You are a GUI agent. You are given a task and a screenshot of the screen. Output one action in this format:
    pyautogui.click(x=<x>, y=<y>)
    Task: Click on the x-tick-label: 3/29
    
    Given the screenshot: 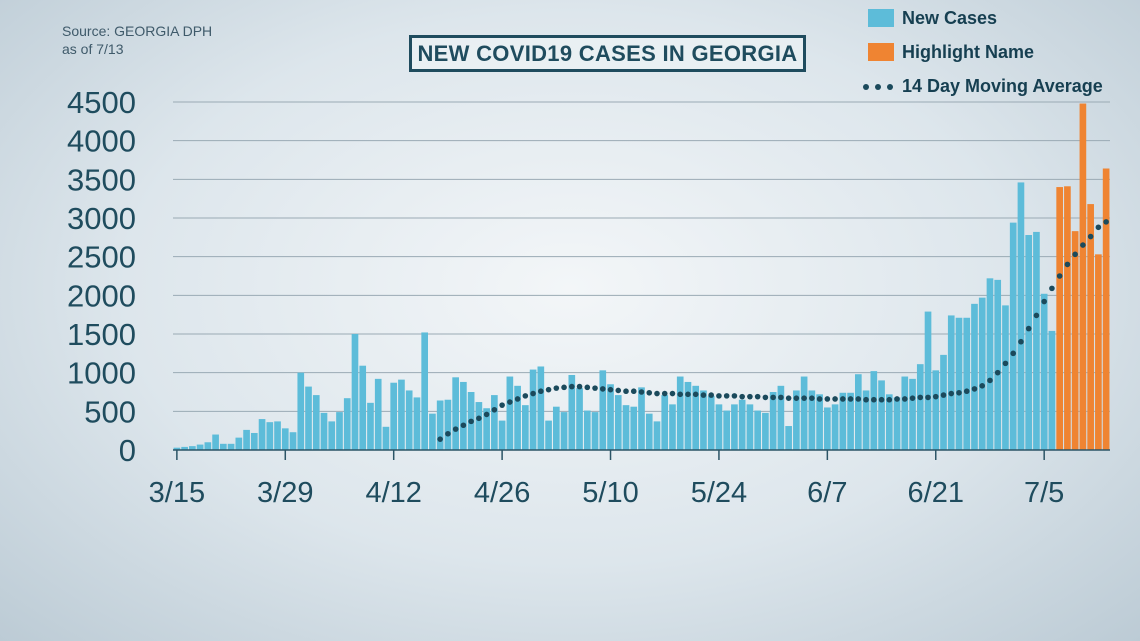 What is the action you would take?
    pyautogui.click(x=285, y=493)
    